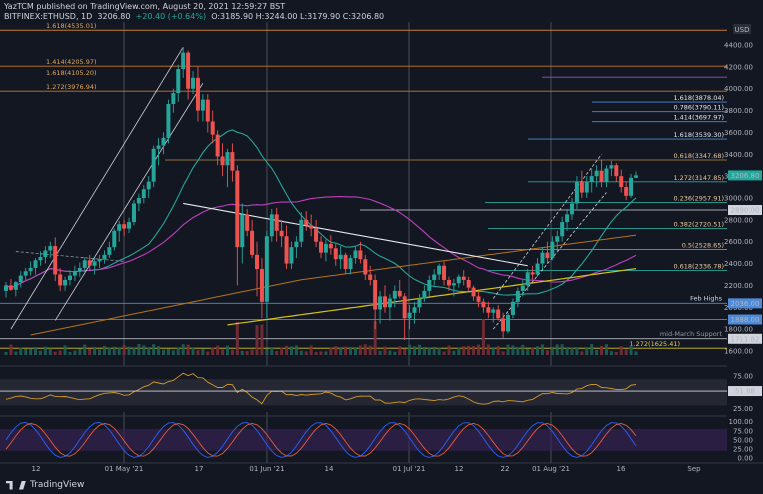 This screenshot has height=494, width=763. What do you see at coordinates (738, 155) in the screenshot?
I see `price-tick-label: 3400.00` at bounding box center [738, 155].